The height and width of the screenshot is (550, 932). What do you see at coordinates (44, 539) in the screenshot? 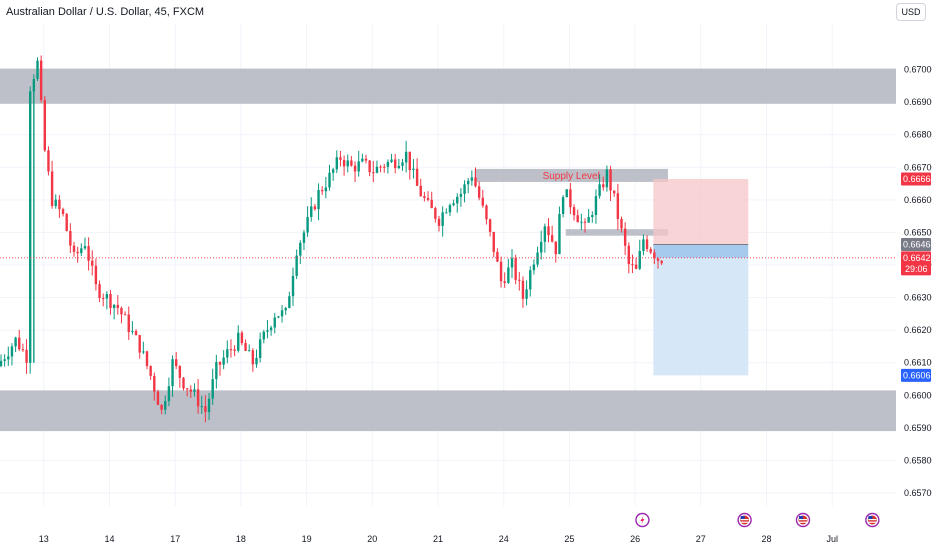
I see `x-tick-label: 13` at bounding box center [44, 539].